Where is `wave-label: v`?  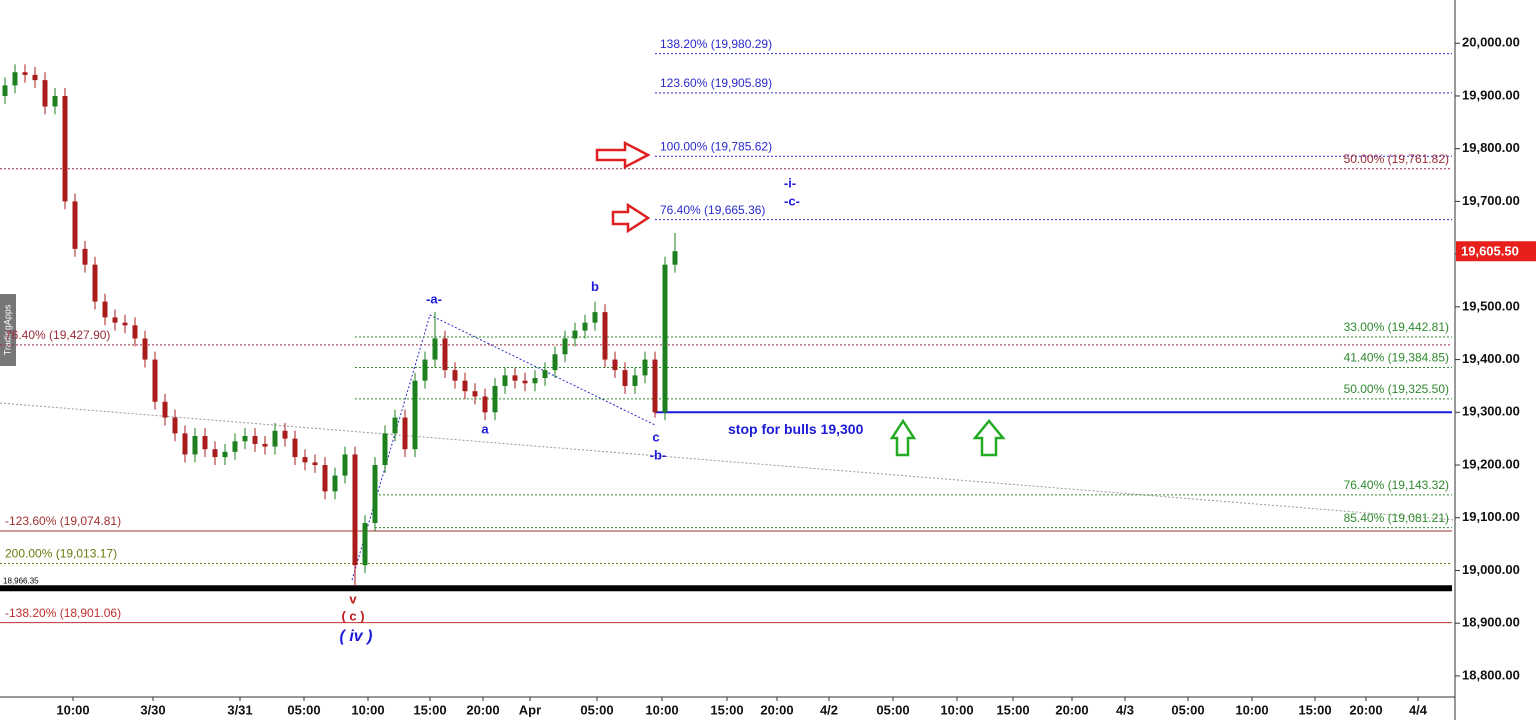 wave-label: v is located at coordinates (353, 598).